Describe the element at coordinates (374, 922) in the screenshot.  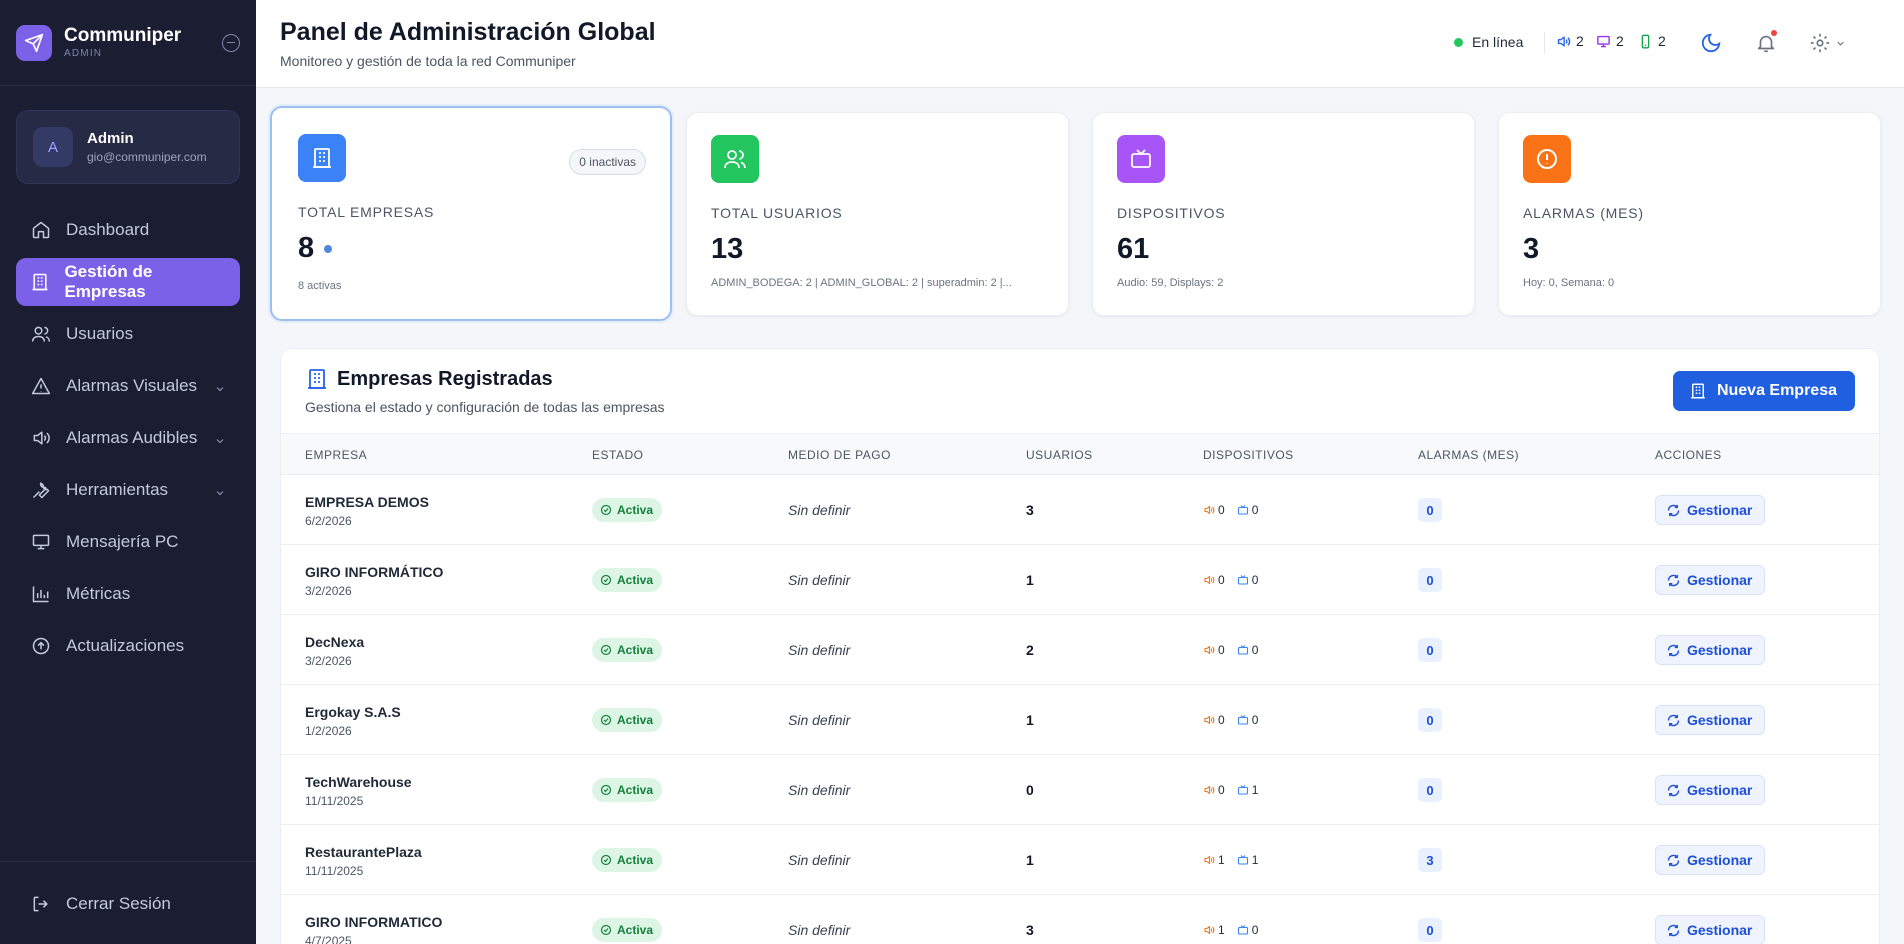
I see `company-name: GIRO INFORMATICO` at that location.